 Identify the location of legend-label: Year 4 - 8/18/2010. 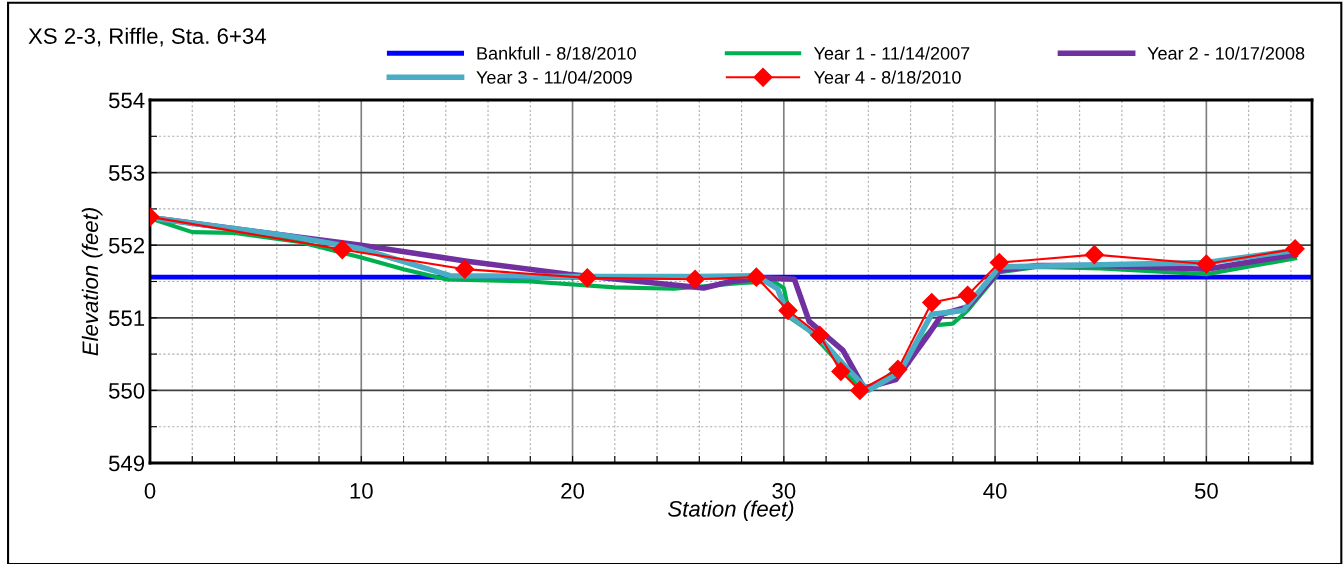
(887, 77).